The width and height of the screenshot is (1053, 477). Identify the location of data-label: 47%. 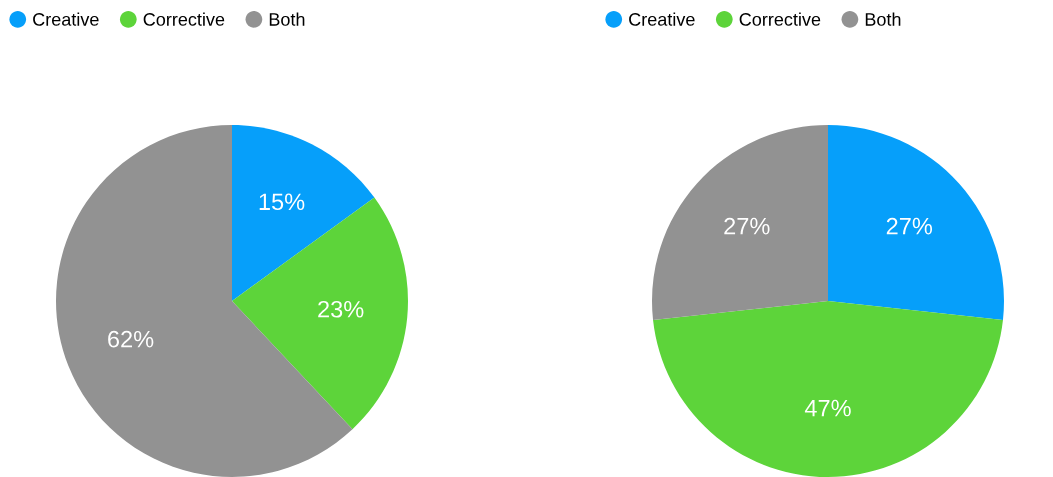
(827, 408).